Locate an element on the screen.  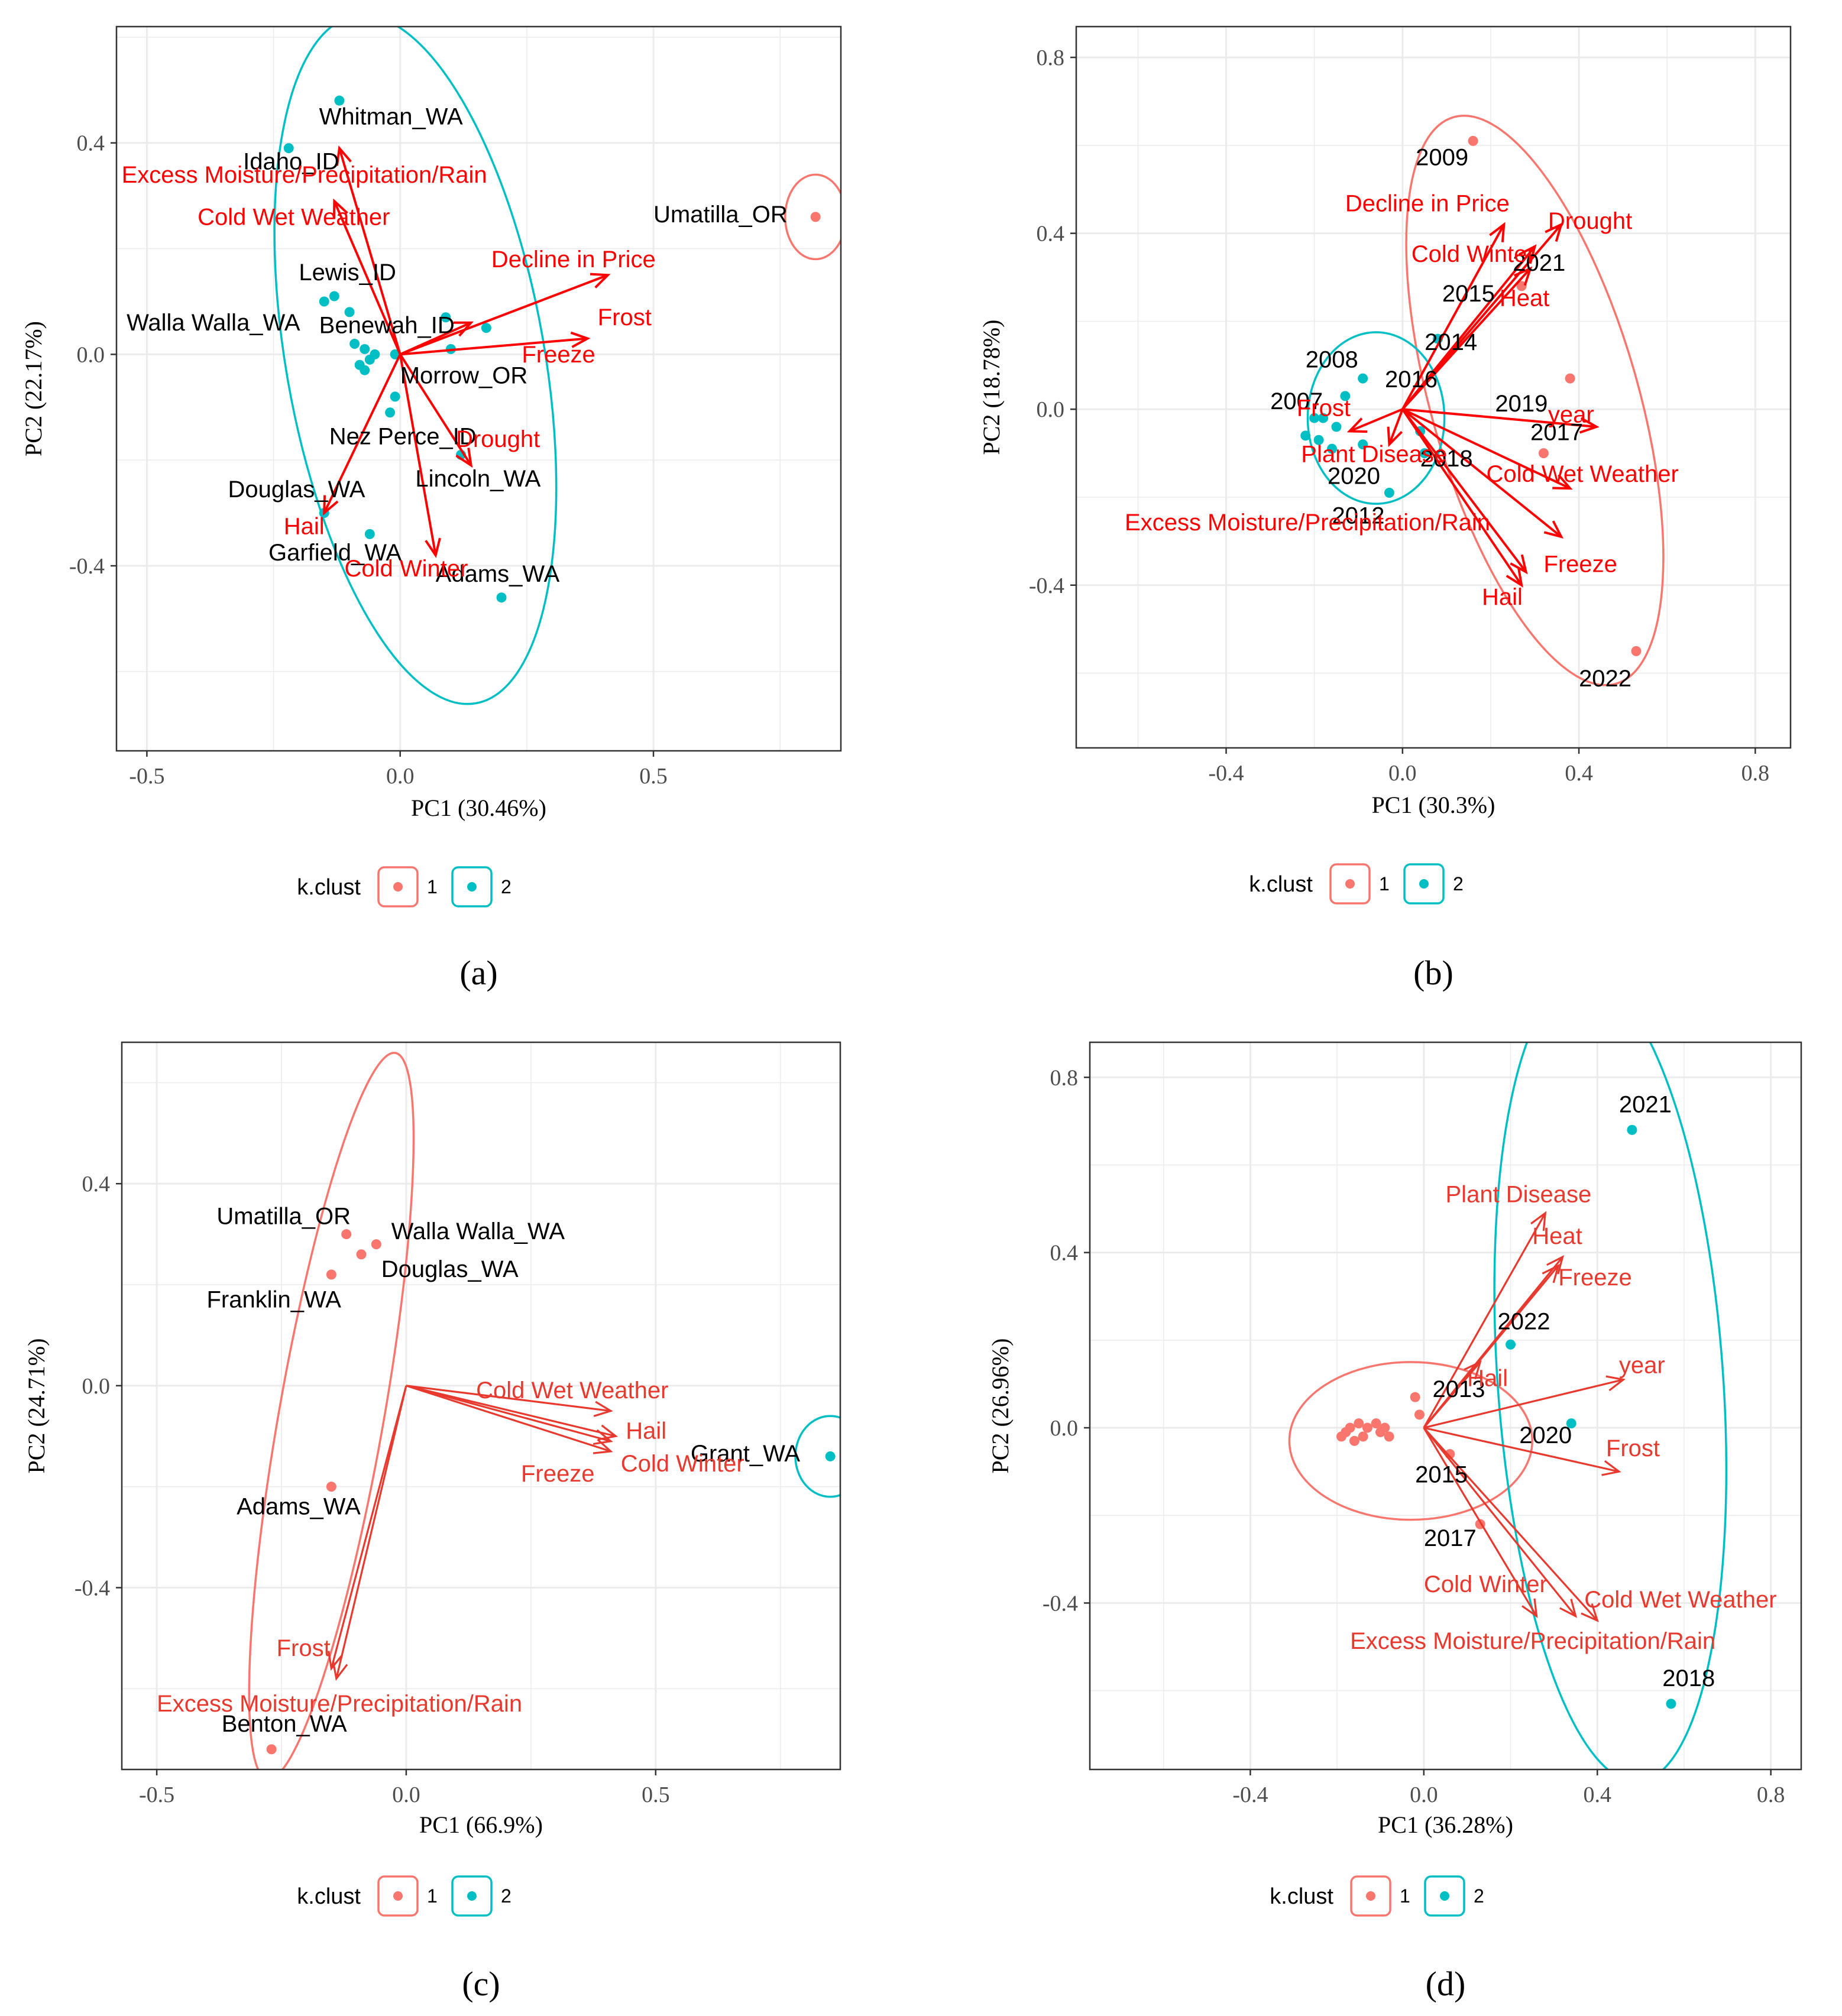
point-label: Walla Walla_WA is located at coordinates (214, 323).